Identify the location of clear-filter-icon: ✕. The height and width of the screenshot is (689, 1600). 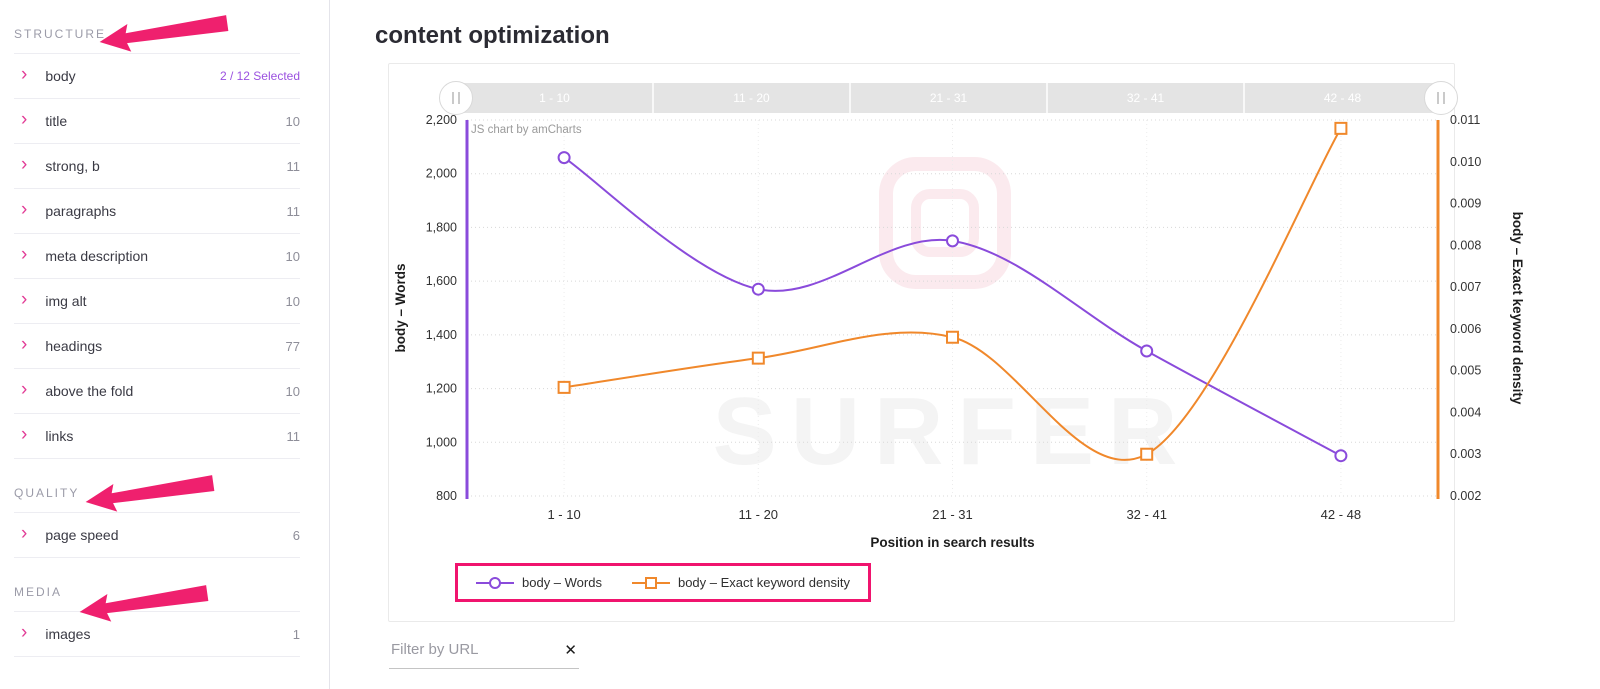
(570, 650).